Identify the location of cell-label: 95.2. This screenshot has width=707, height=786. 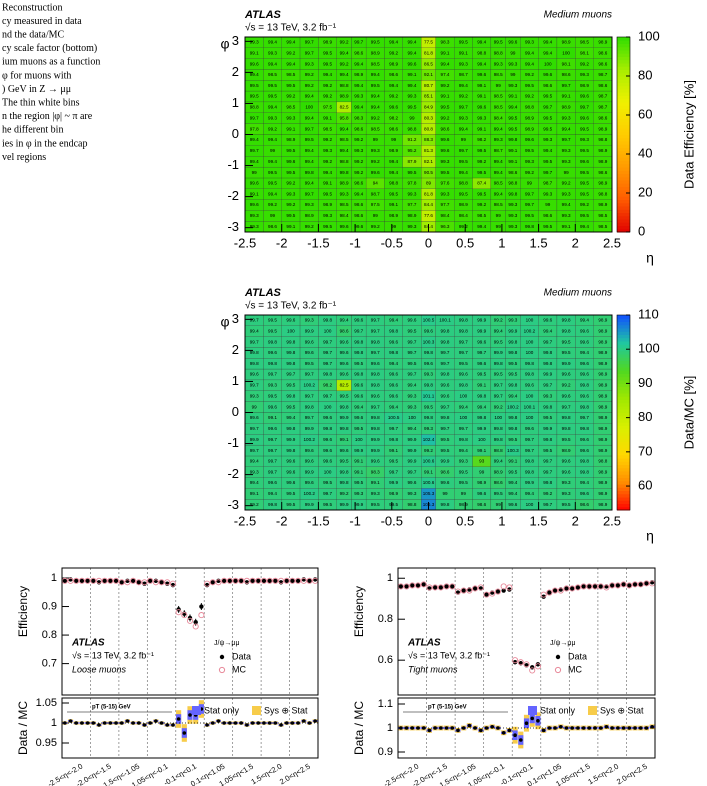
(412, 150).